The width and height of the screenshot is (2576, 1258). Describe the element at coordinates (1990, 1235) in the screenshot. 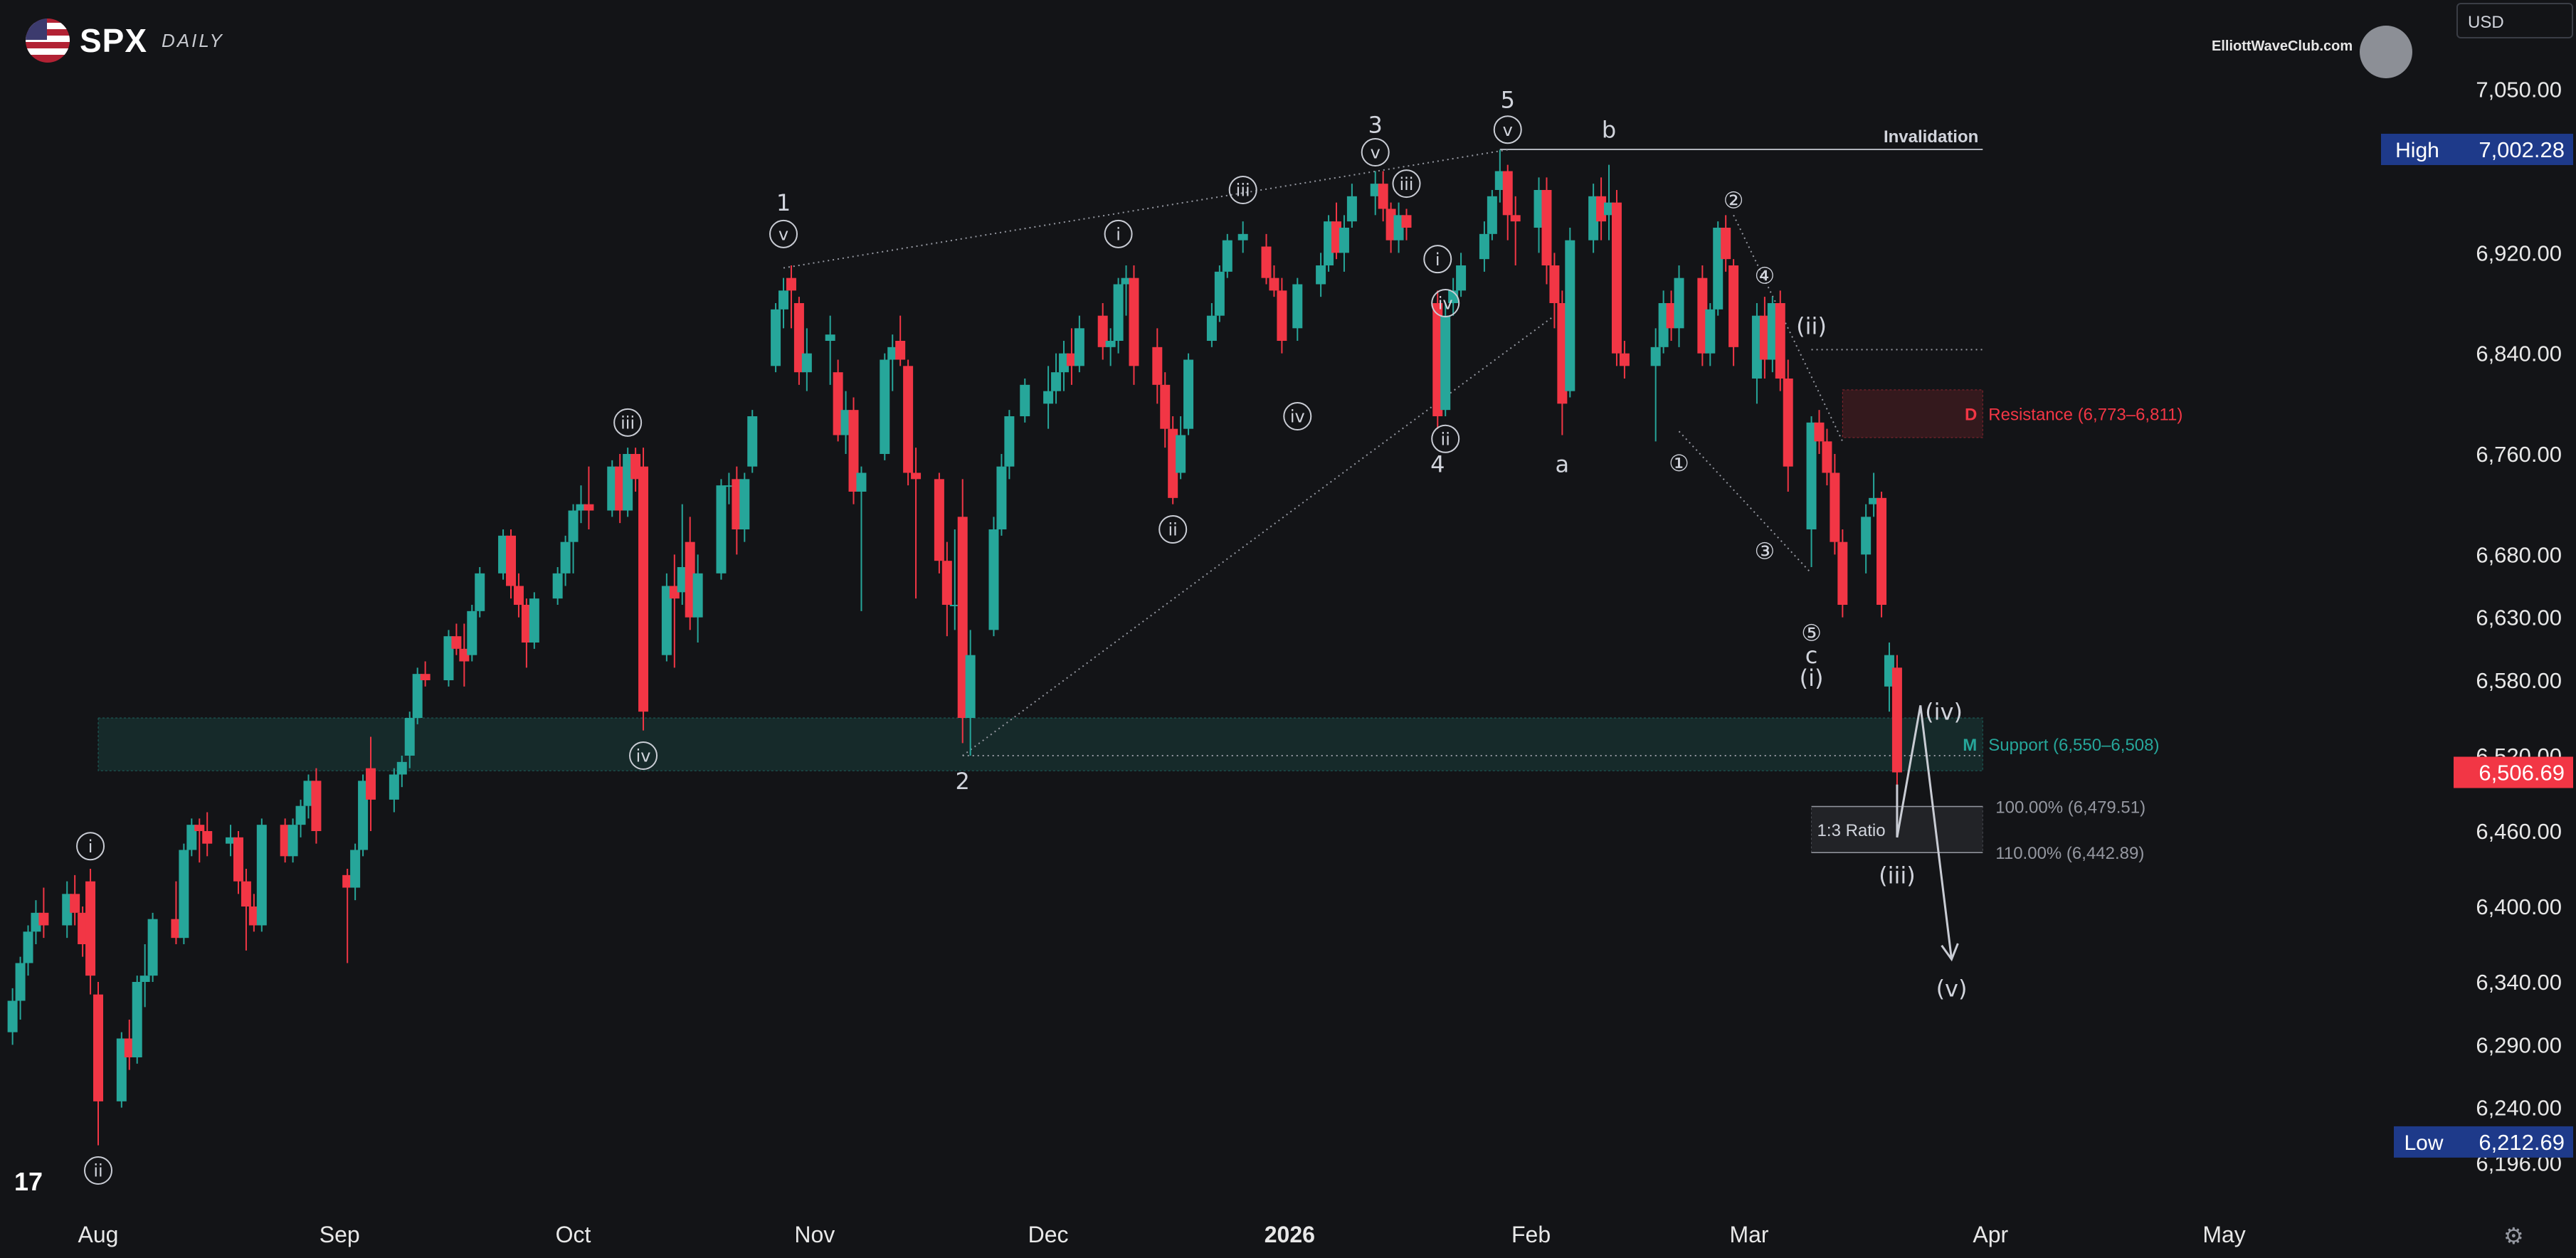

I see `x-tick-8: Apr` at that location.